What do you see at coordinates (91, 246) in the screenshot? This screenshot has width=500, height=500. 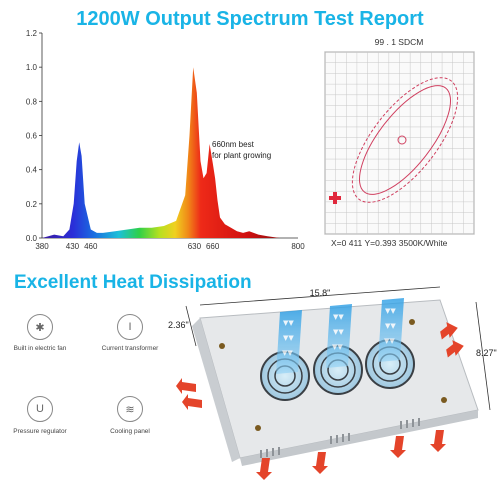 I see `x-tick-label: 460` at bounding box center [91, 246].